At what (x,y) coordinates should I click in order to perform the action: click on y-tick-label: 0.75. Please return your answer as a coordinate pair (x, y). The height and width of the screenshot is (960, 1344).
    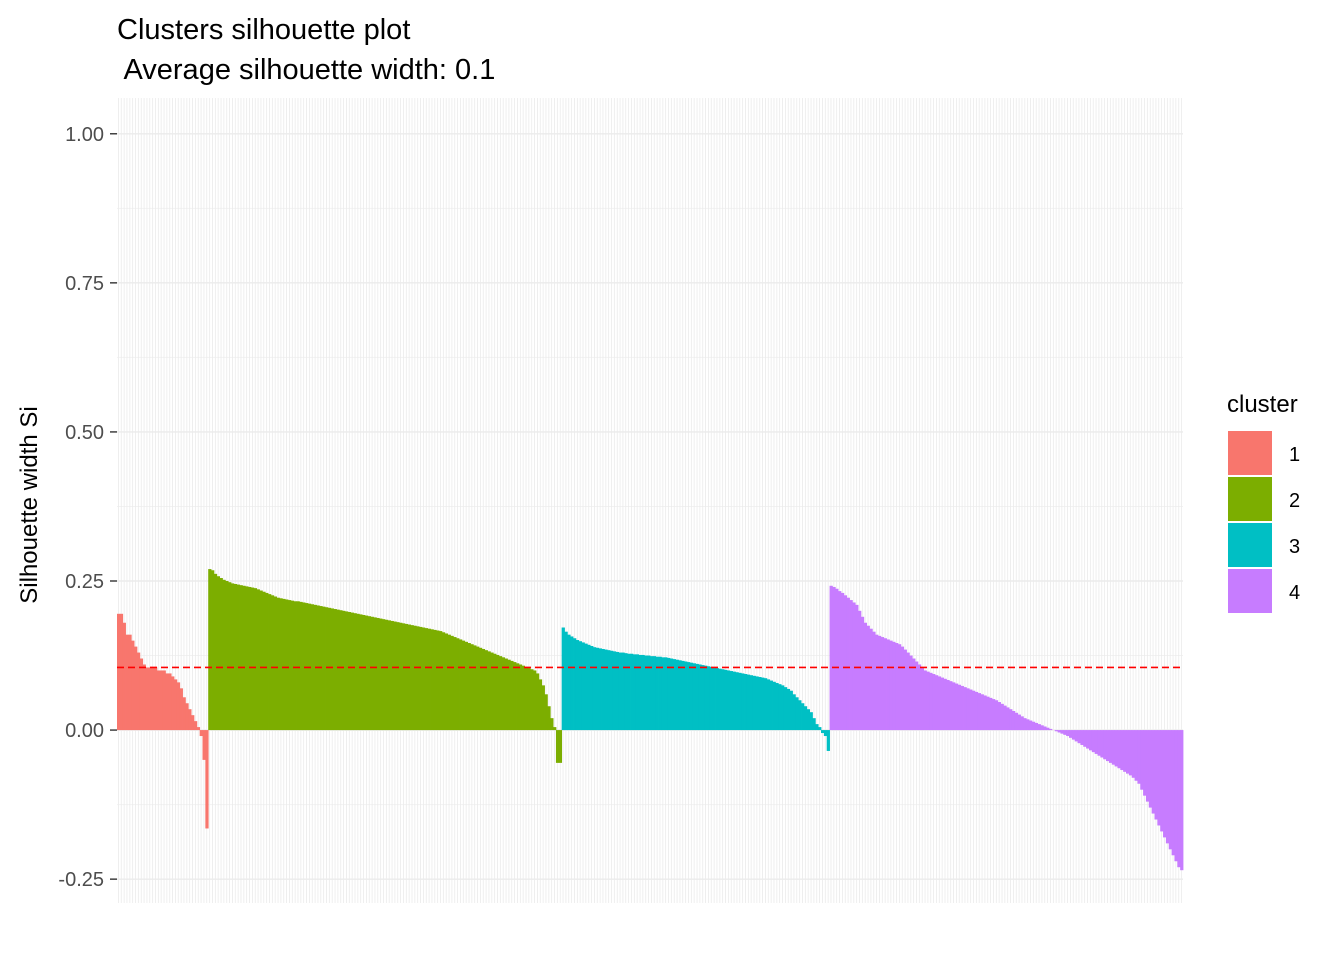
    Looking at the image, I should click on (84, 284).